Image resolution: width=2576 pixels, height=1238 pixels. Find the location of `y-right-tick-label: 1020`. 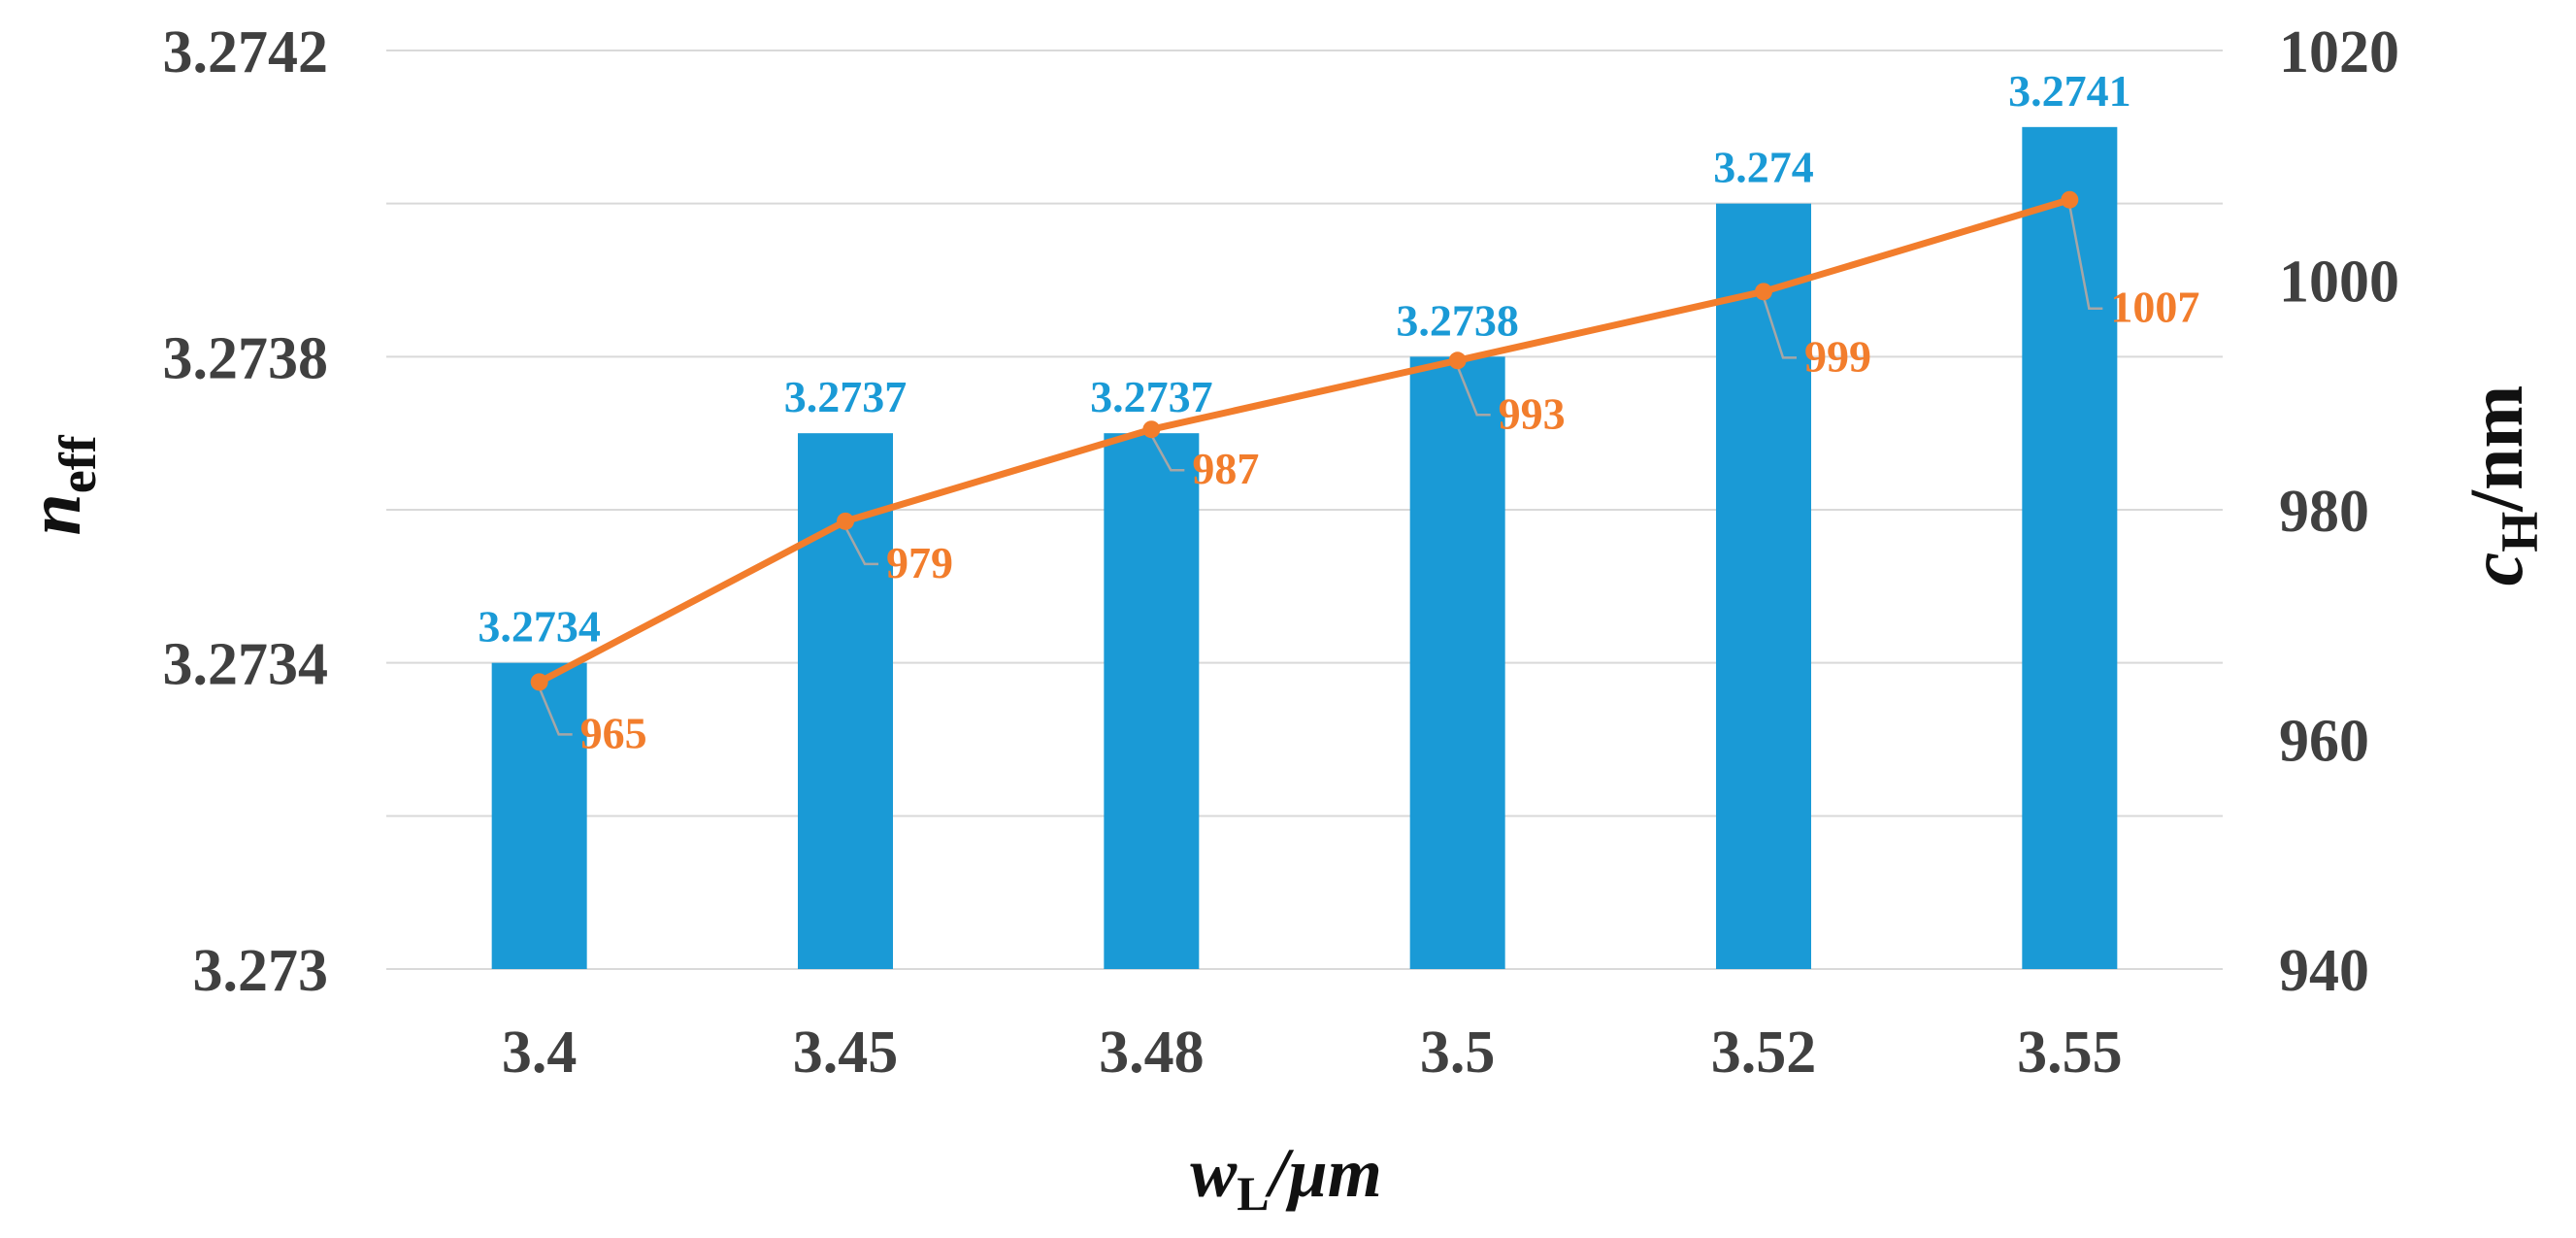

y-right-tick-label: 1020 is located at coordinates (2339, 52).